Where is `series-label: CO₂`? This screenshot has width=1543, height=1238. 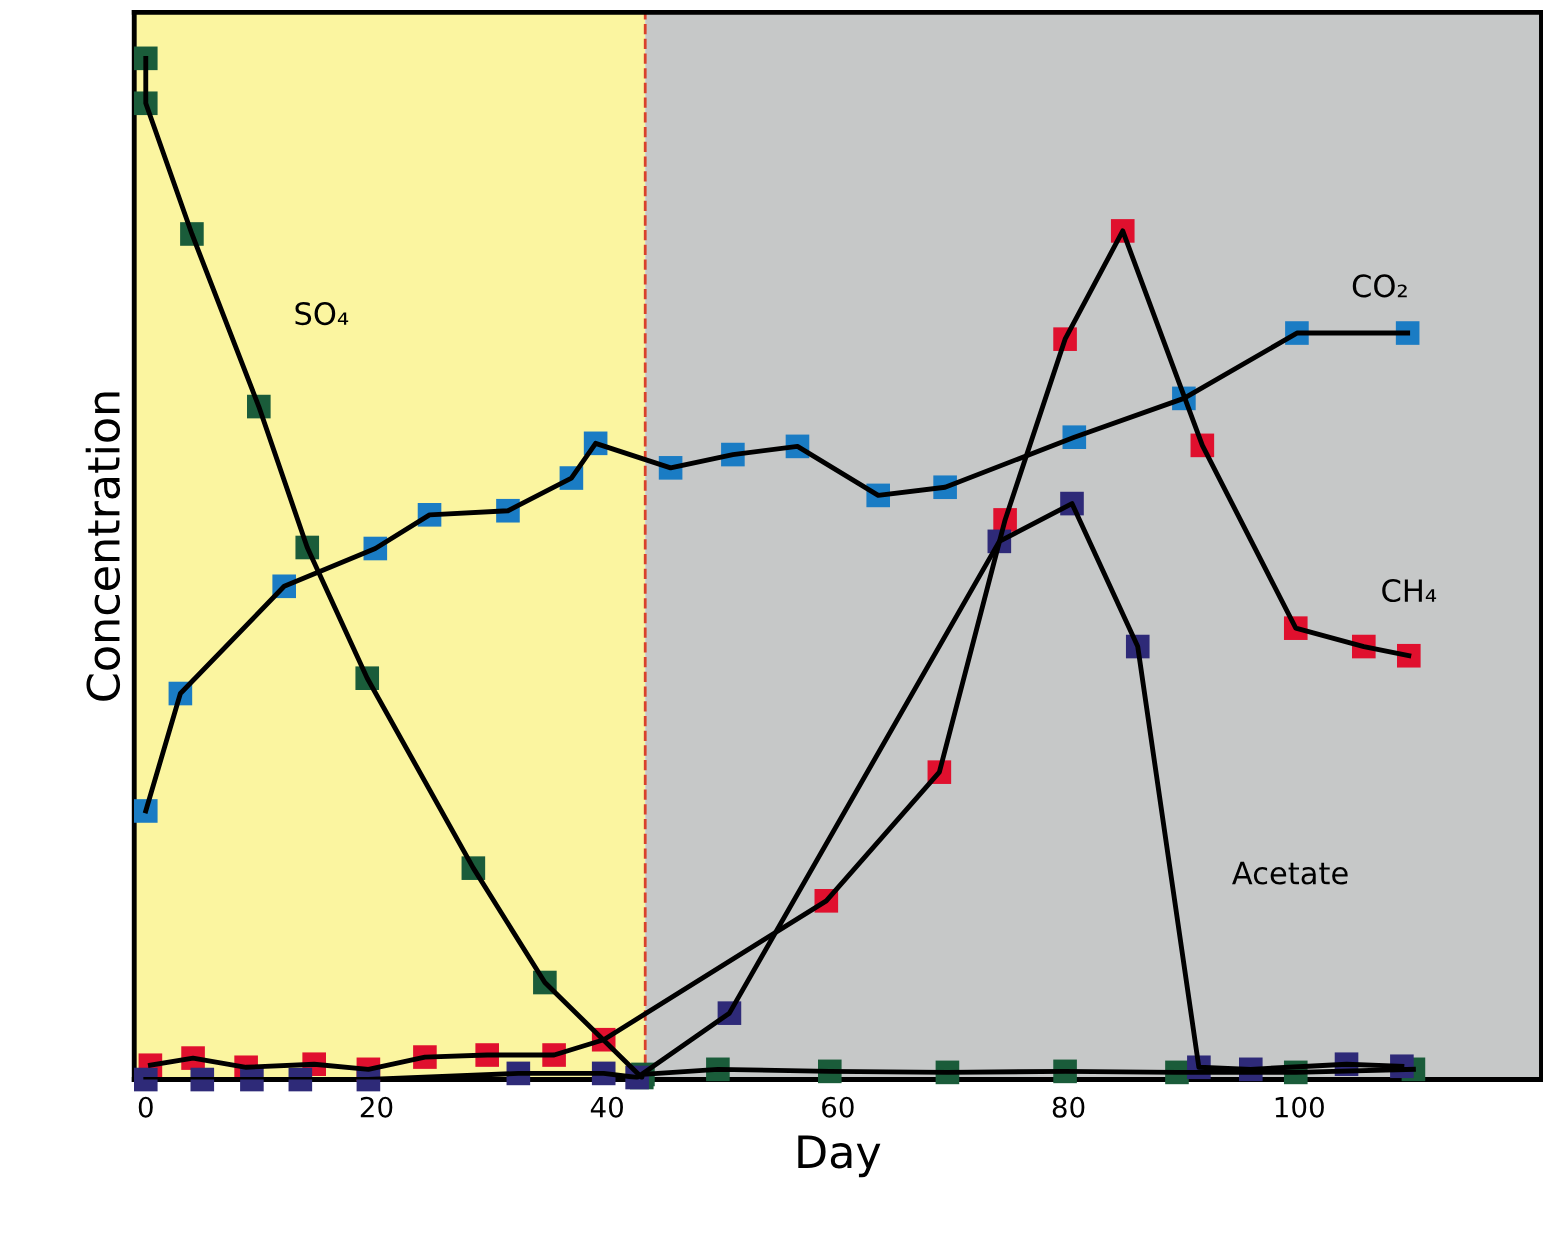
series-label: CO₂ is located at coordinates (1379, 286).